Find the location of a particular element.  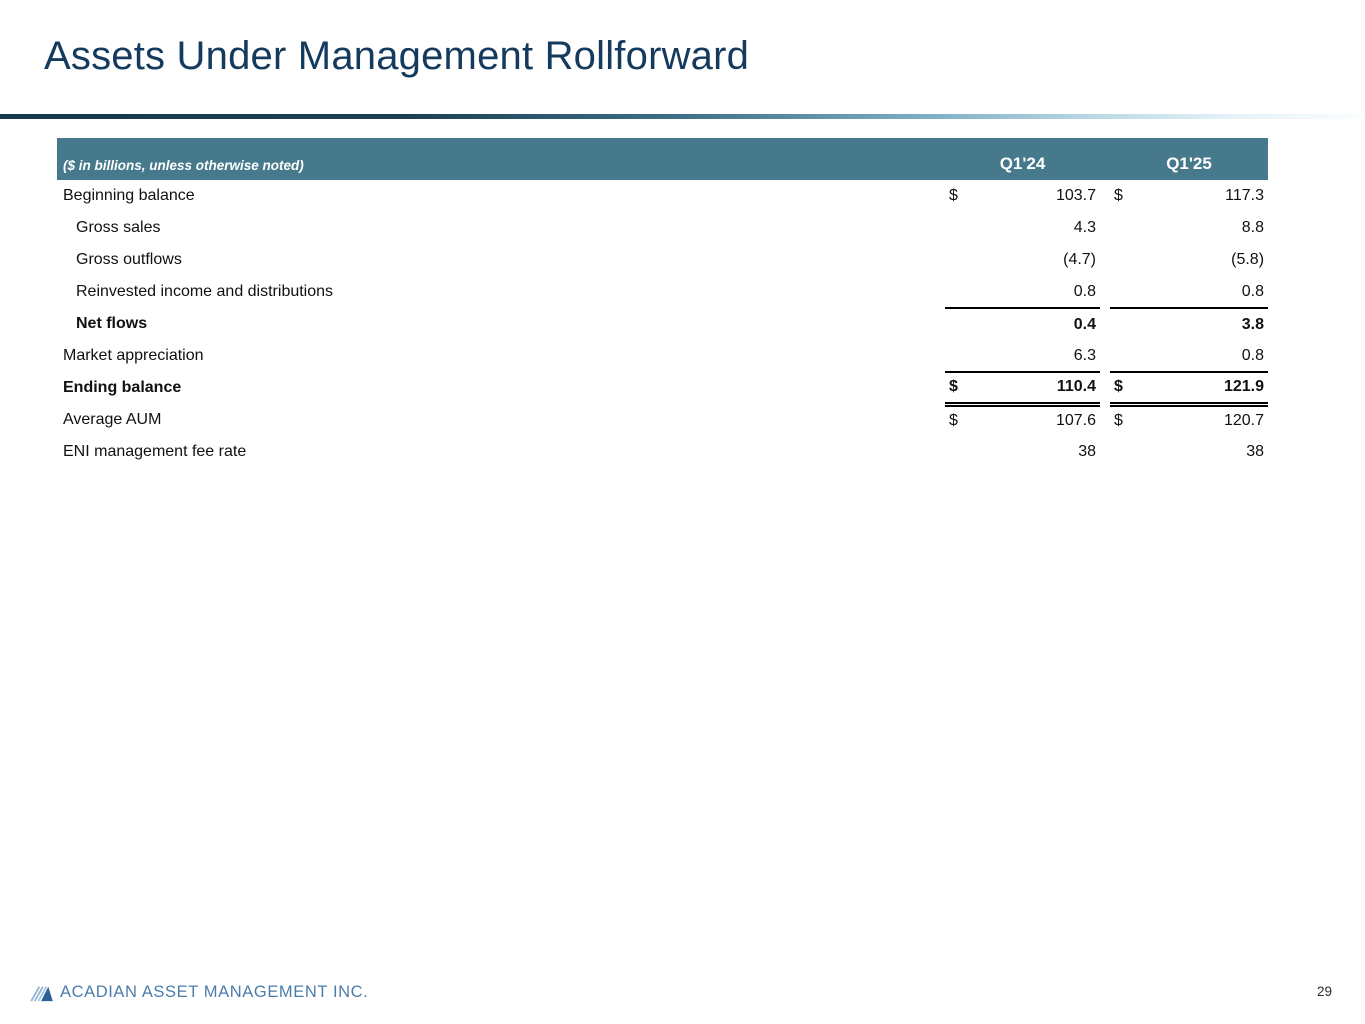

title-divider is located at coordinates (682, 116).